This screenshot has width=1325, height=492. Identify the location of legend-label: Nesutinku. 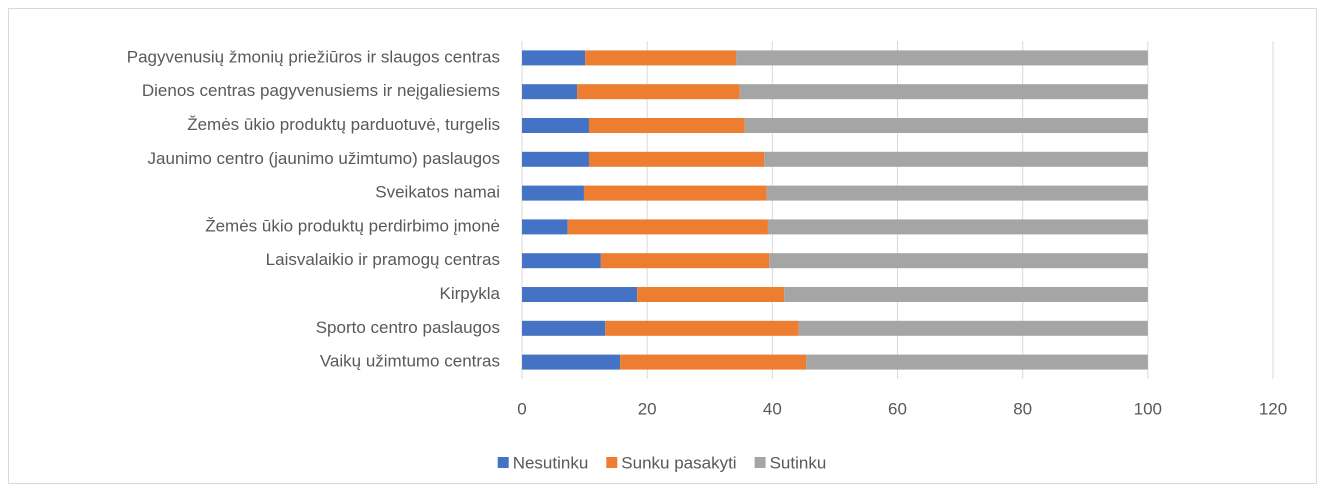
(551, 462).